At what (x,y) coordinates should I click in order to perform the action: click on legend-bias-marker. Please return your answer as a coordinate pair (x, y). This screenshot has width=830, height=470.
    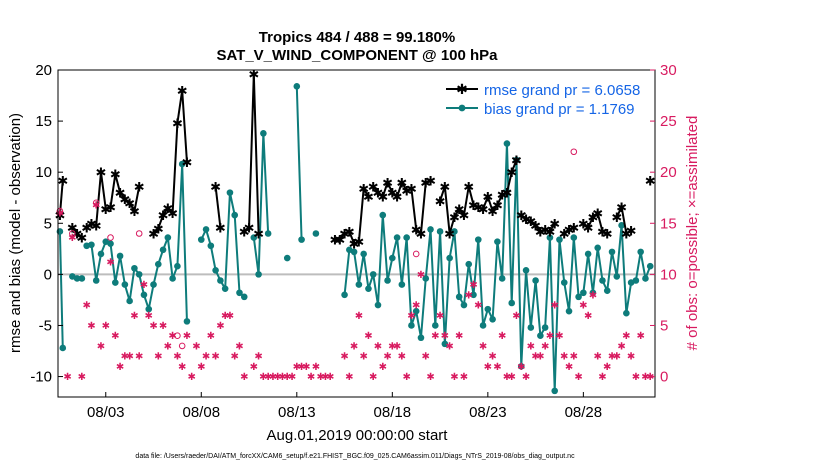
    Looking at the image, I should click on (462, 108).